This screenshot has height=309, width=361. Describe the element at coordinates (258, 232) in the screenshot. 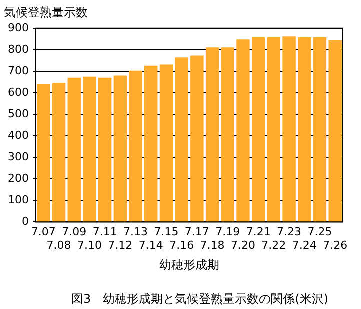

I see `x-tick-label: 7.21` at that location.